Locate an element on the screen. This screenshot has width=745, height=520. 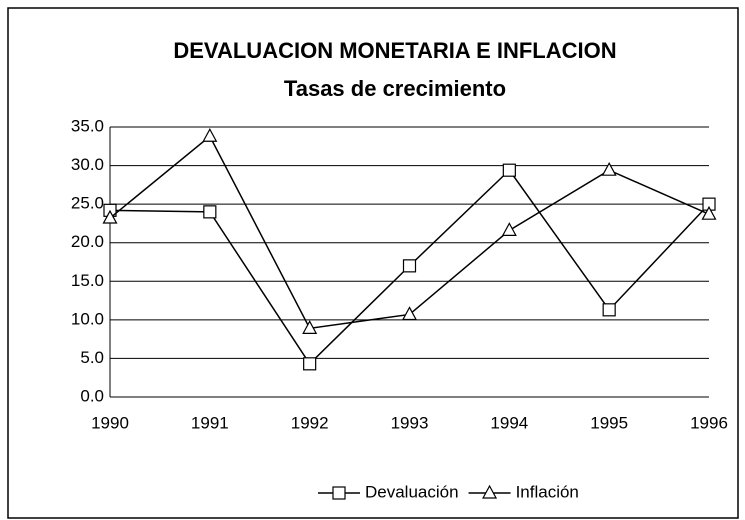
legend-label: Inflación is located at coordinates (547, 491).